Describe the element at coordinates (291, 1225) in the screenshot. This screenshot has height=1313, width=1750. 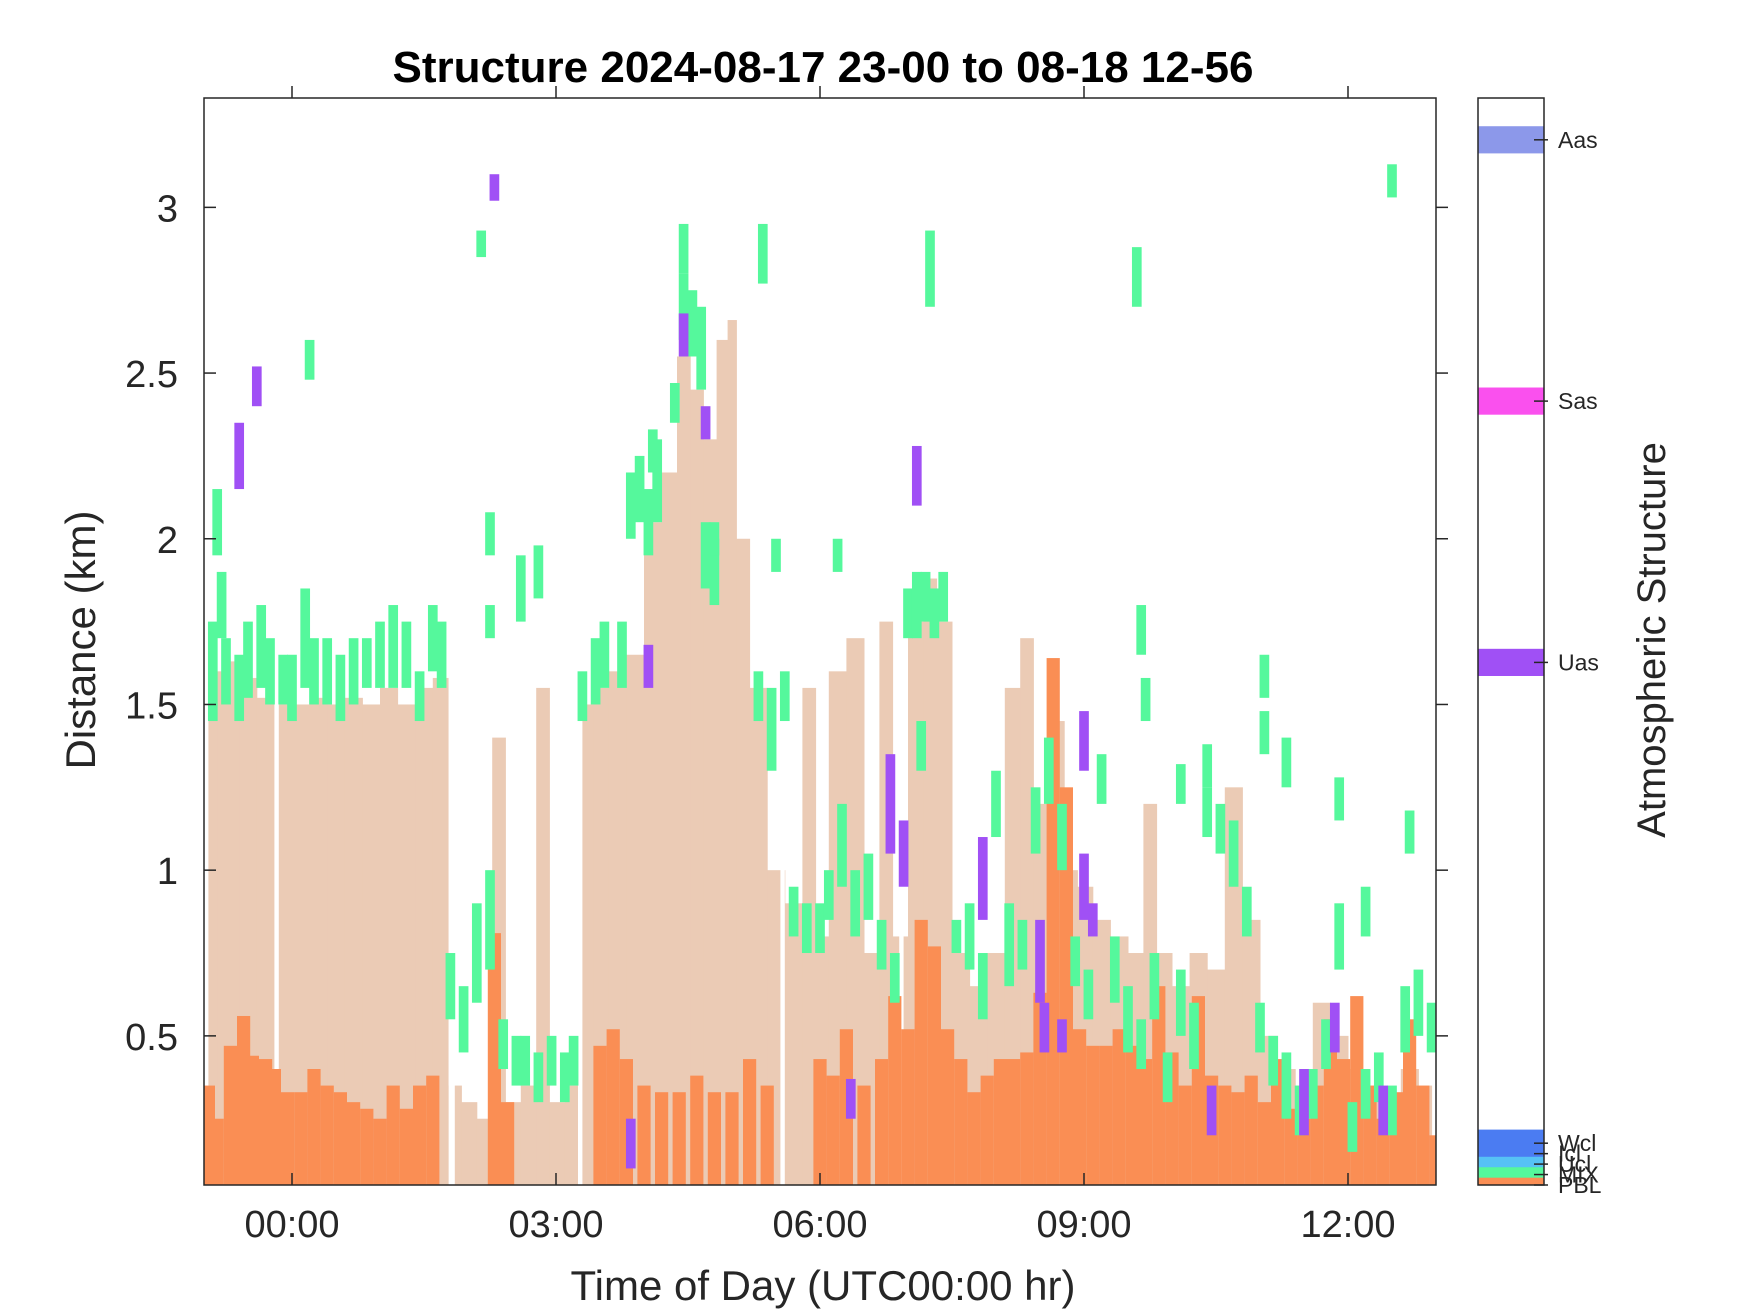
I see `x-tick-label: 00:00` at that location.